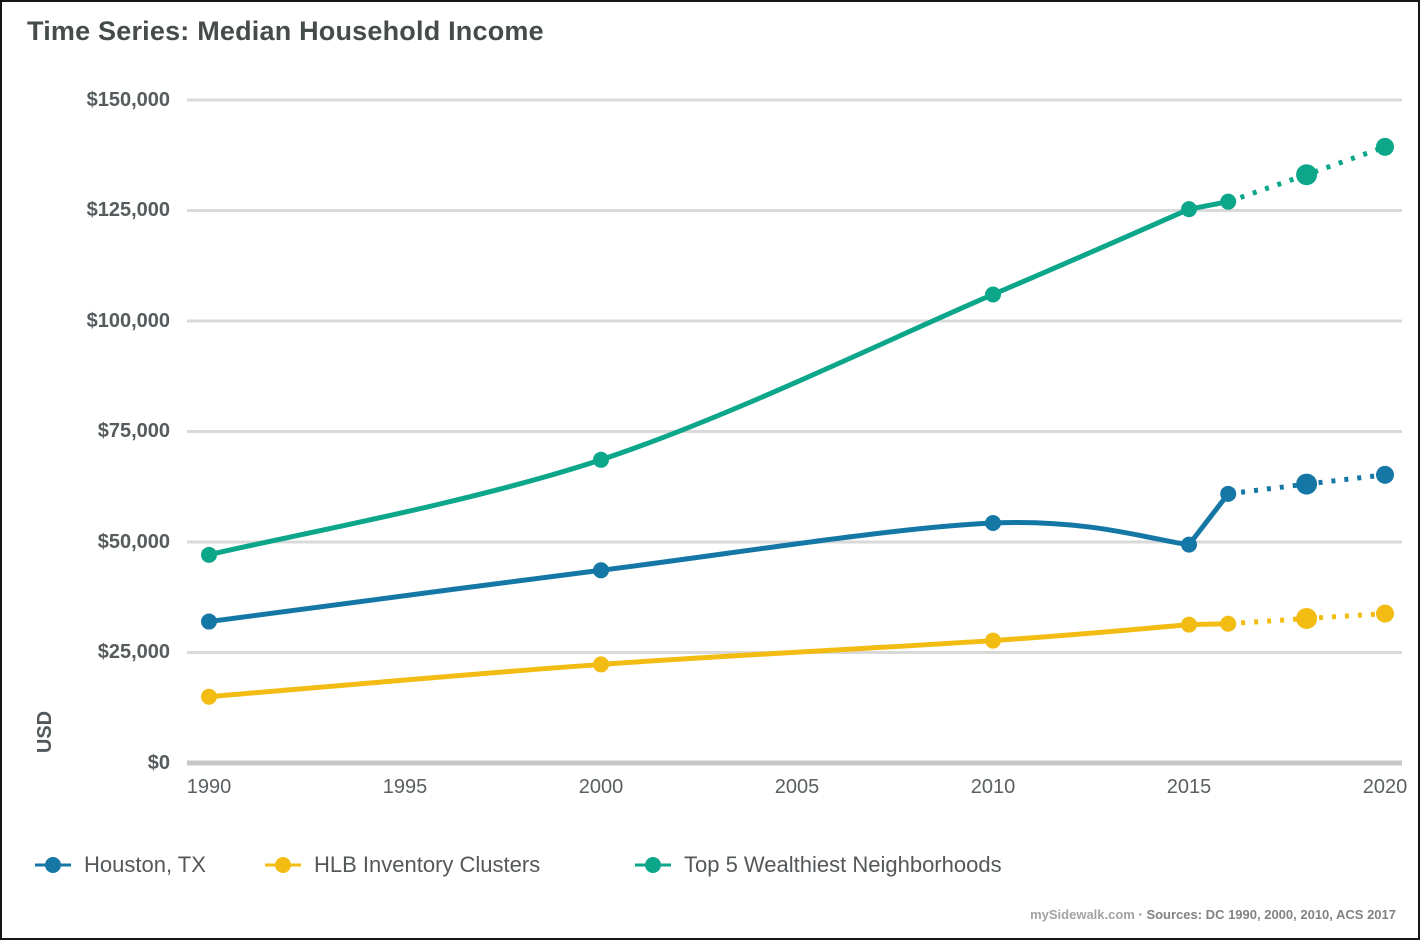 Image resolution: width=1420 pixels, height=940 pixels. Describe the element at coordinates (53, 865) in the screenshot. I see `legend-marker-houston-icon` at that location.